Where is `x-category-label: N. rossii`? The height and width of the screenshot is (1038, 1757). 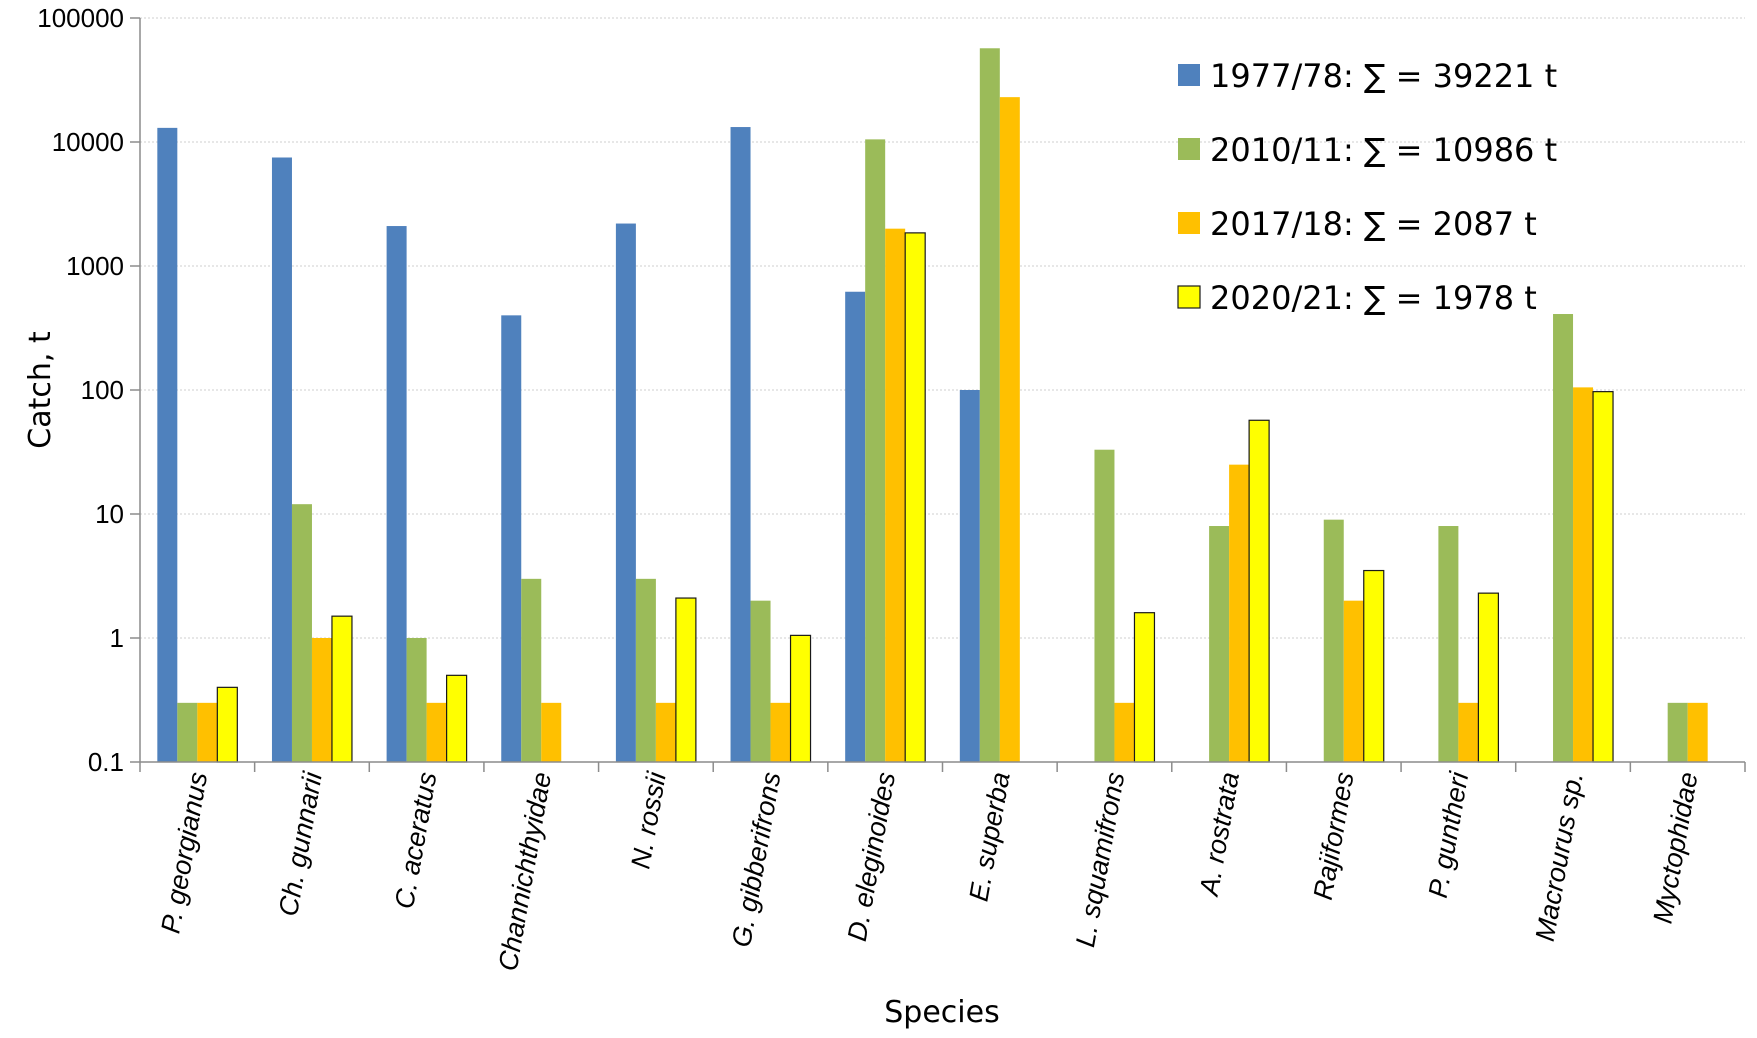
x-category-label: N. rossii is located at coordinates (648, 820).